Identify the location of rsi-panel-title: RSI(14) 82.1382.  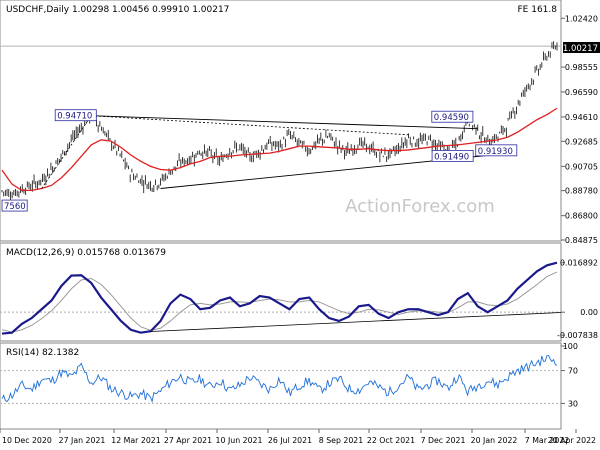
(42, 353).